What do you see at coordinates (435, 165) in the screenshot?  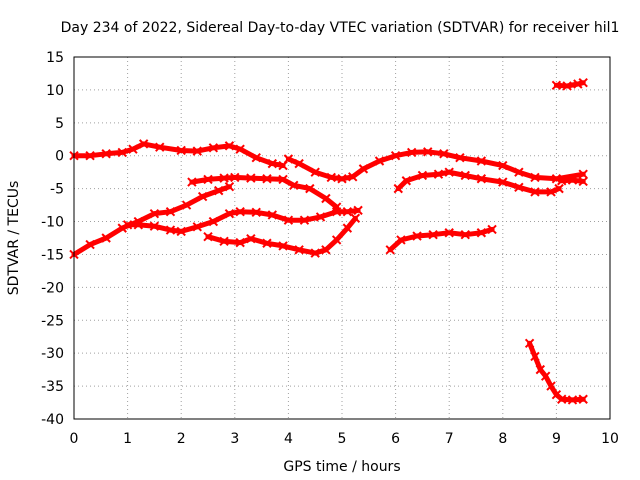 I see `series-arc-mid-top` at bounding box center [435, 165].